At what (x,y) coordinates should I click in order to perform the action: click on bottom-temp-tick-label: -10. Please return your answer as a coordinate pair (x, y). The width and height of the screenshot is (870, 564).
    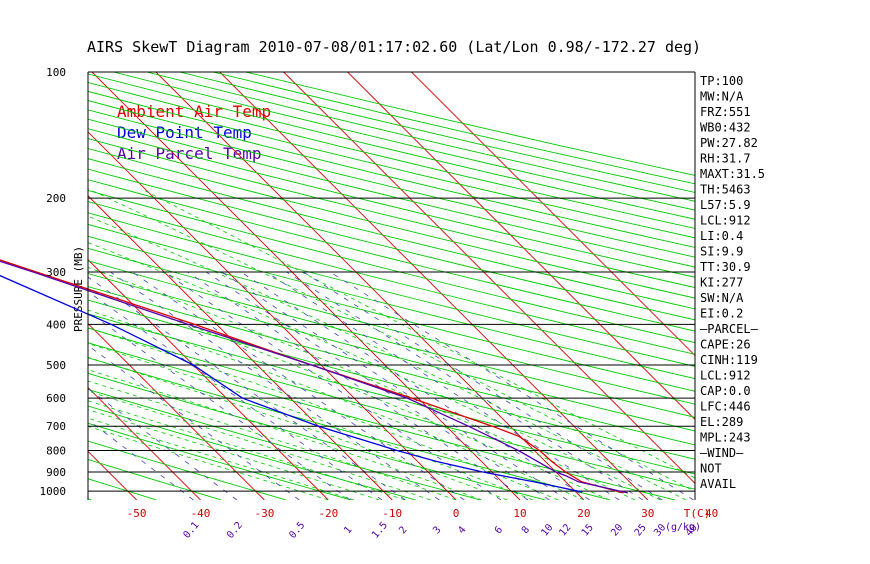
    Looking at the image, I should click on (392, 513).